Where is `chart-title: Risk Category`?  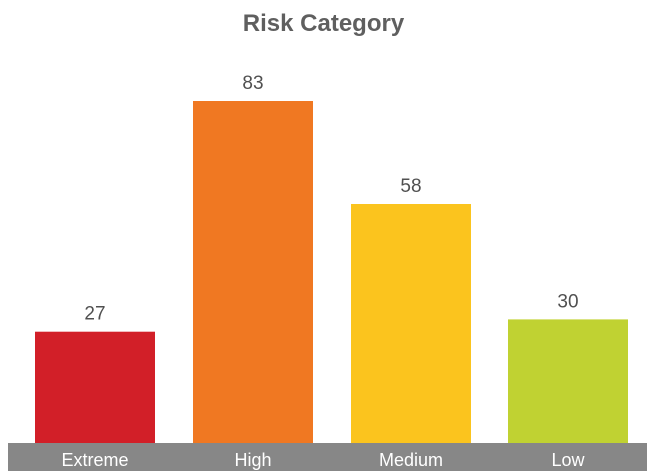 chart-title: Risk Category is located at coordinates (323, 23).